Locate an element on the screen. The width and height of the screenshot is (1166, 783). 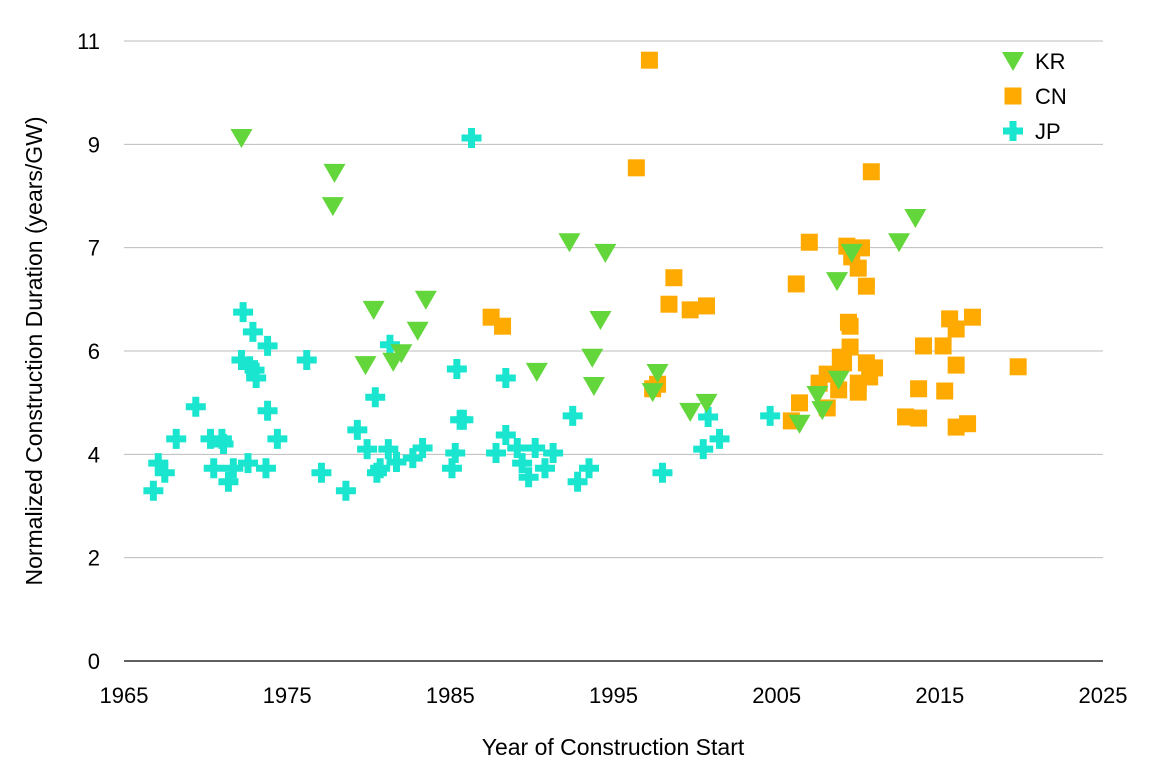
y-tick-label: 11 is located at coordinates (88, 41).